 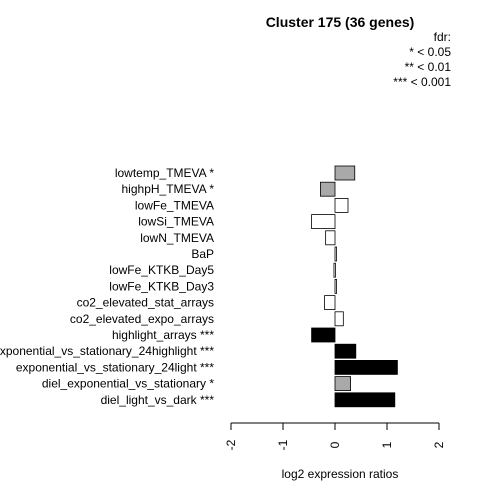 I want to click on x-tick-label: 2, so click(x=439, y=444).